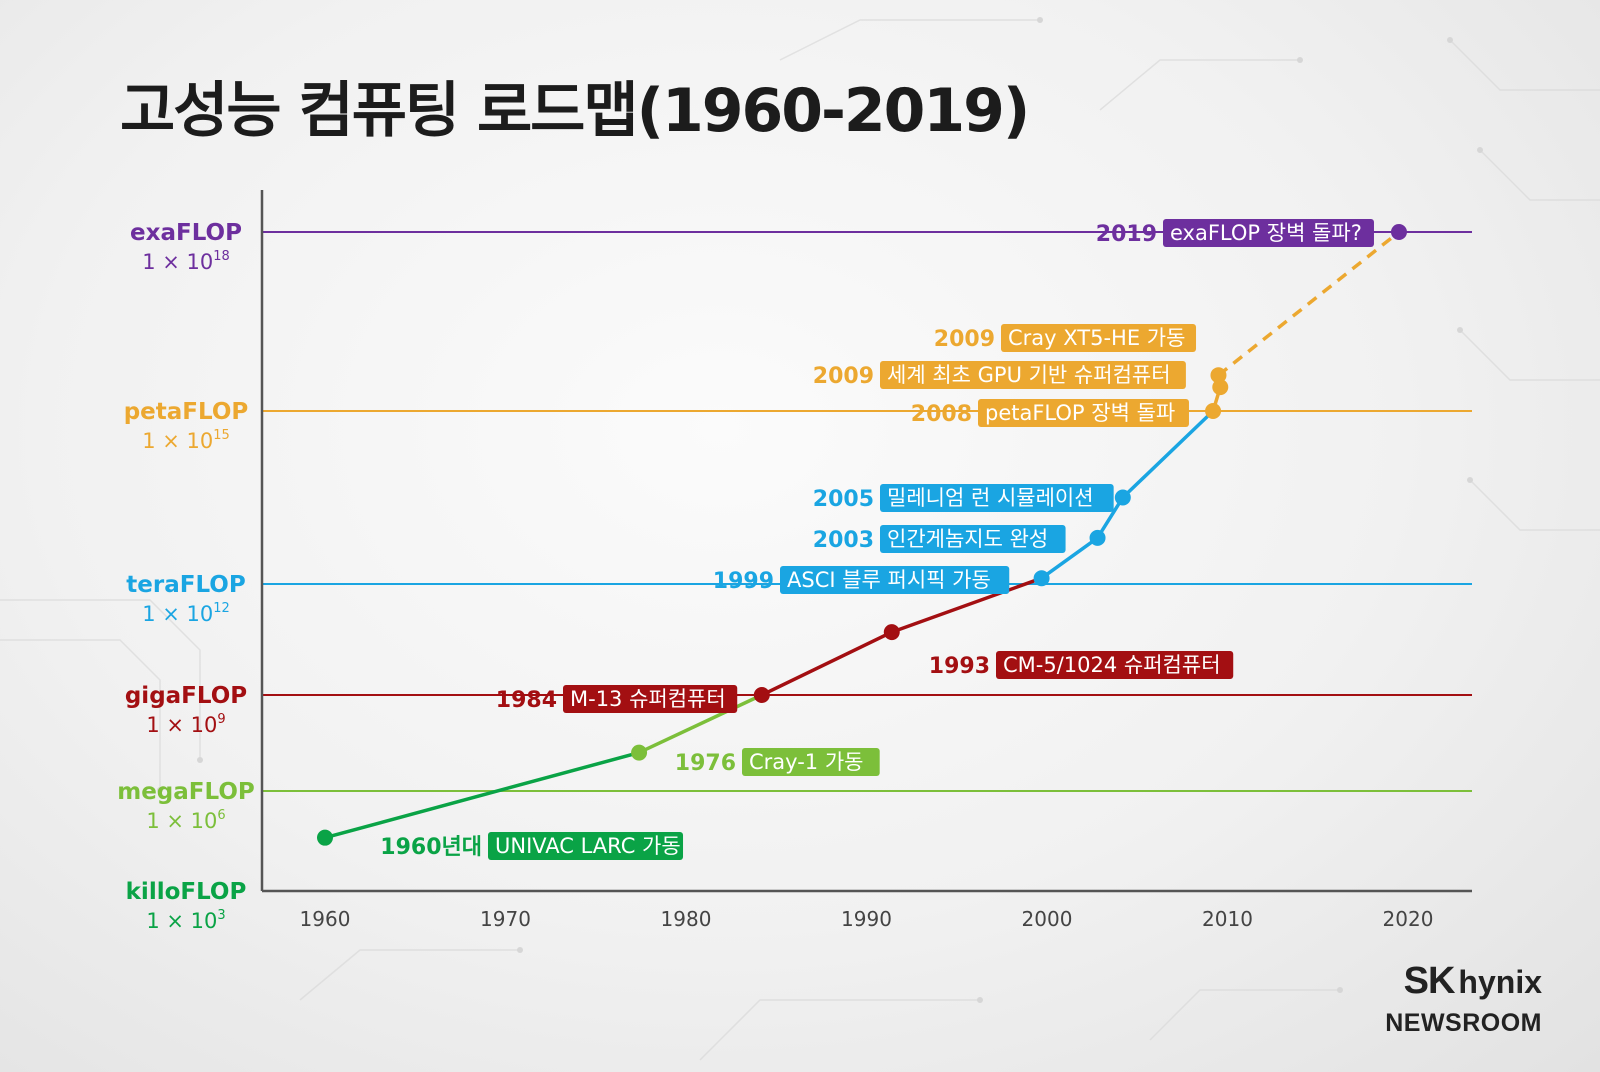 This screenshot has width=1600, height=1072. What do you see at coordinates (1408, 919) in the screenshot?
I see `x-tick-label-2020: 2020` at bounding box center [1408, 919].